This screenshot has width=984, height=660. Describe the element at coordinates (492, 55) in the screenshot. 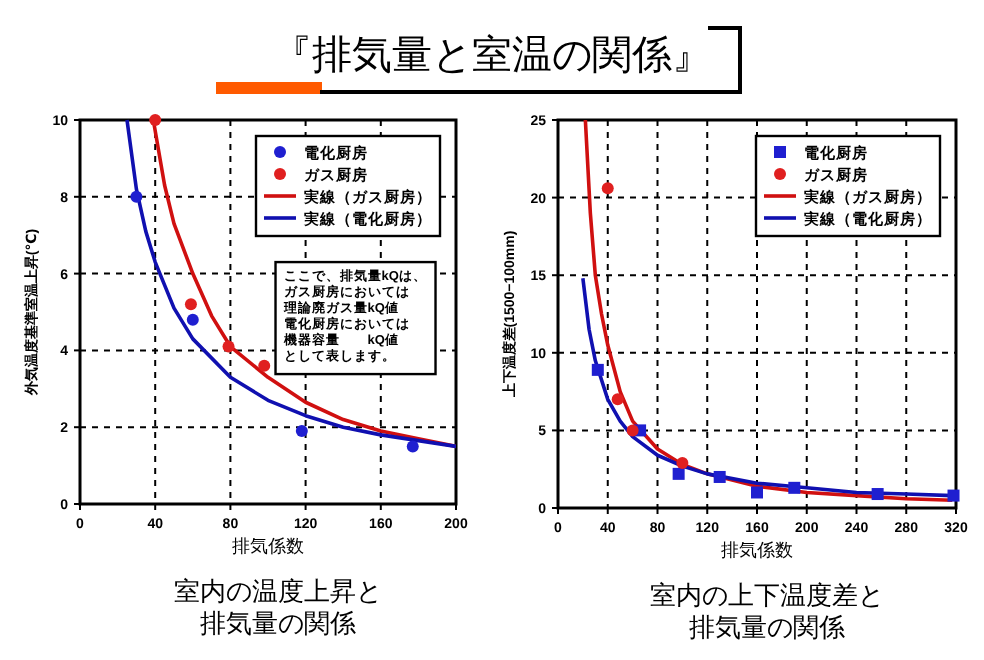

I see `chart-title: 『排気量と室温の関係』` at that location.